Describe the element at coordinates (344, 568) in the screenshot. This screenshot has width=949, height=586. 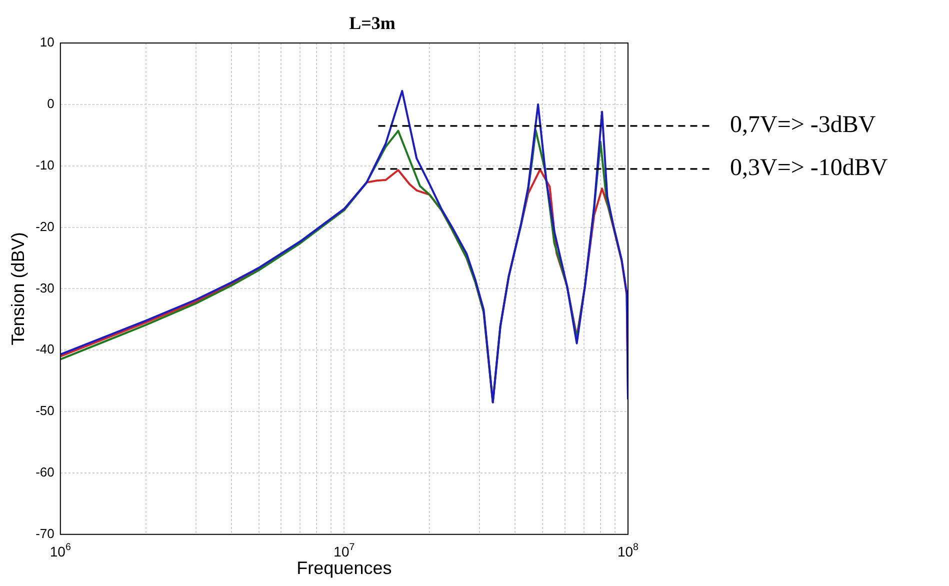
I see `x-axis-title: Frequences` at that location.